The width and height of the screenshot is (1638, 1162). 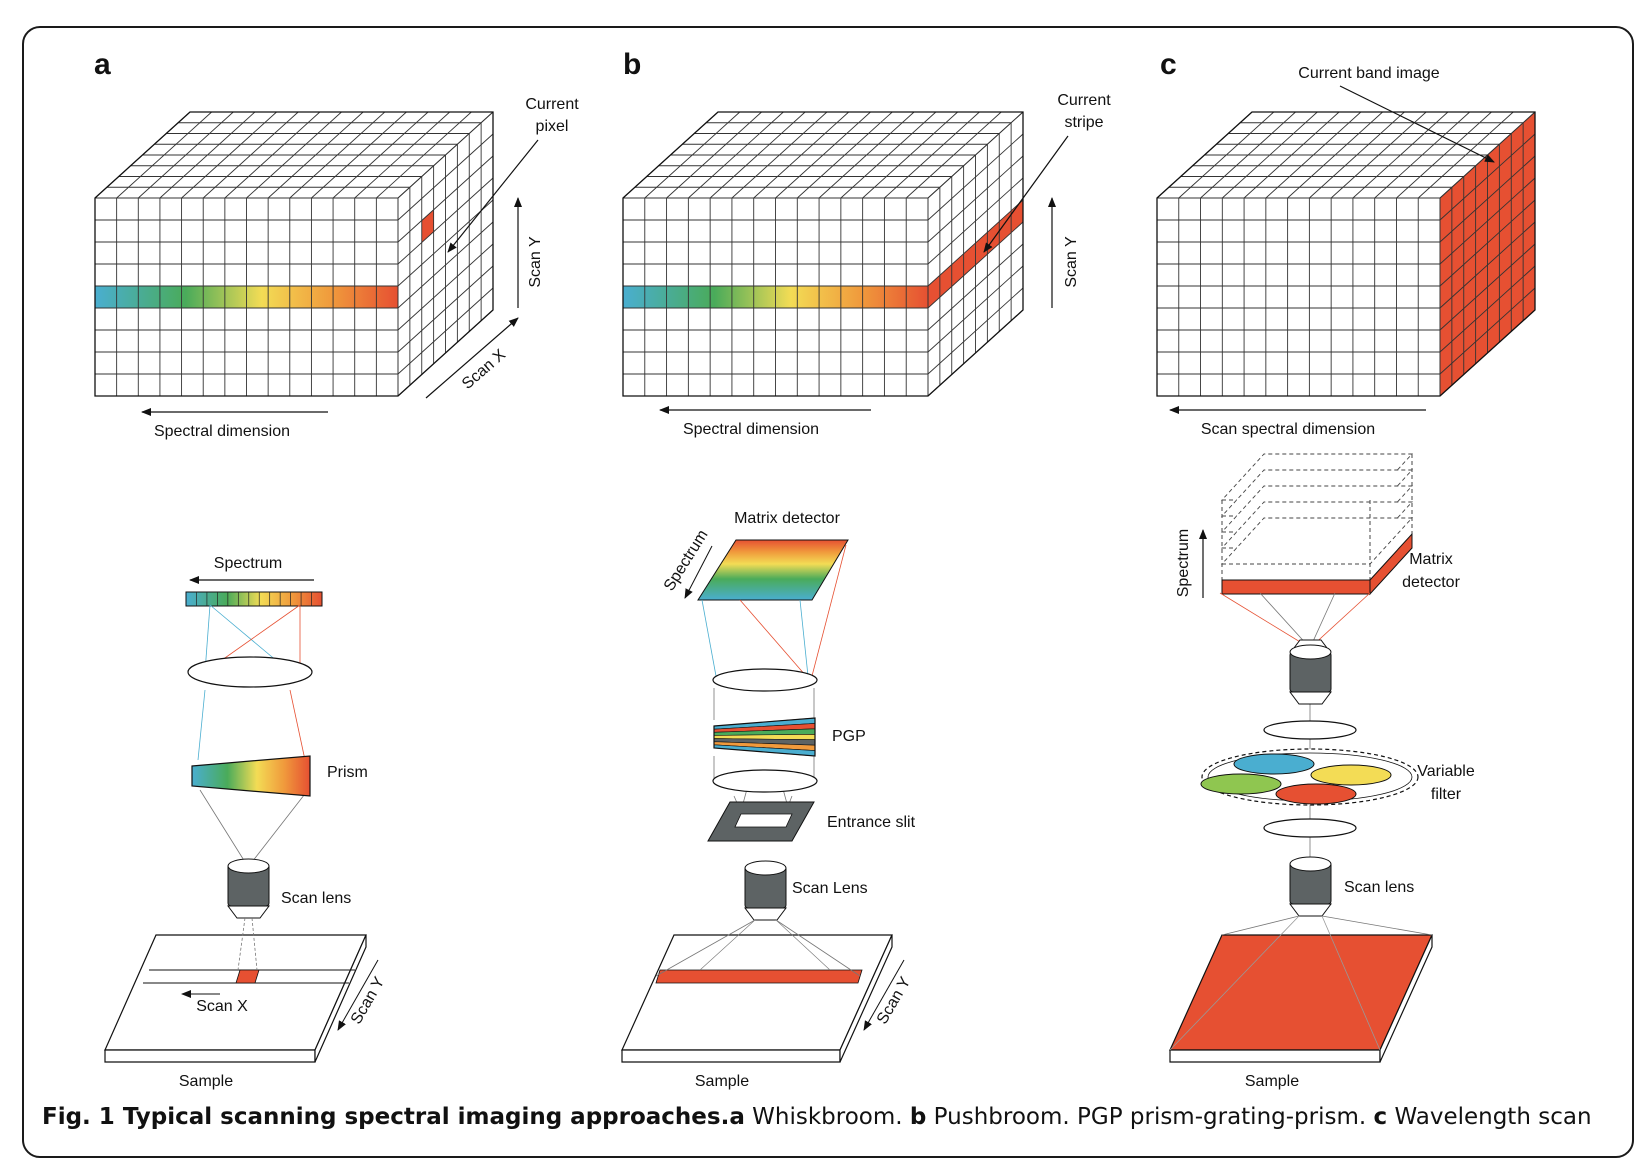 What do you see at coordinates (1380, 1117) in the screenshot?
I see `caption-letter-c: c` at bounding box center [1380, 1117].